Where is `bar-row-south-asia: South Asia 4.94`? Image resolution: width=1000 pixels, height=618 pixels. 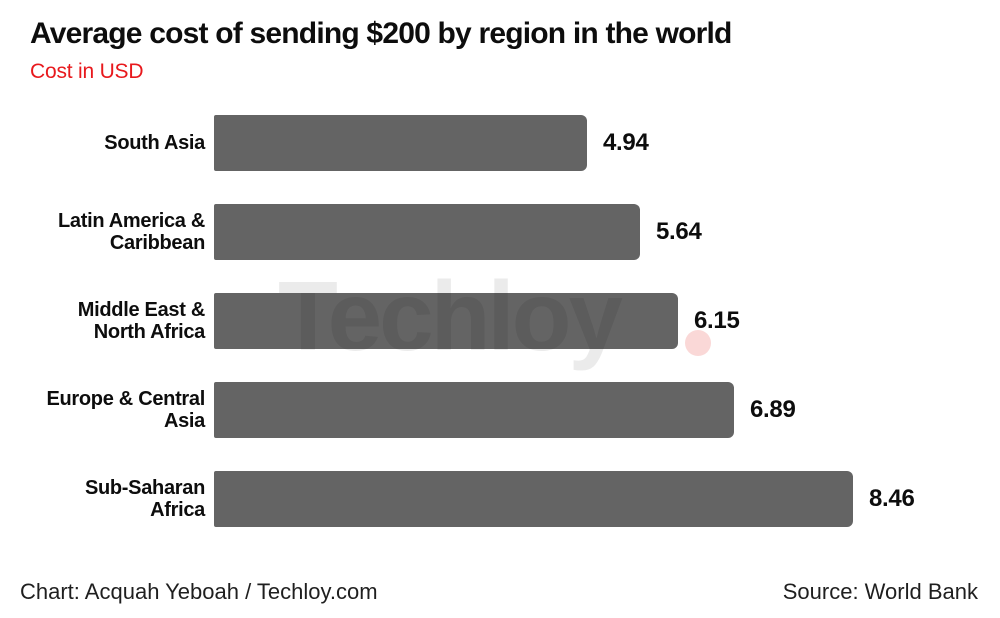 bar-row-south-asia: South Asia 4.94 is located at coordinates (500, 143).